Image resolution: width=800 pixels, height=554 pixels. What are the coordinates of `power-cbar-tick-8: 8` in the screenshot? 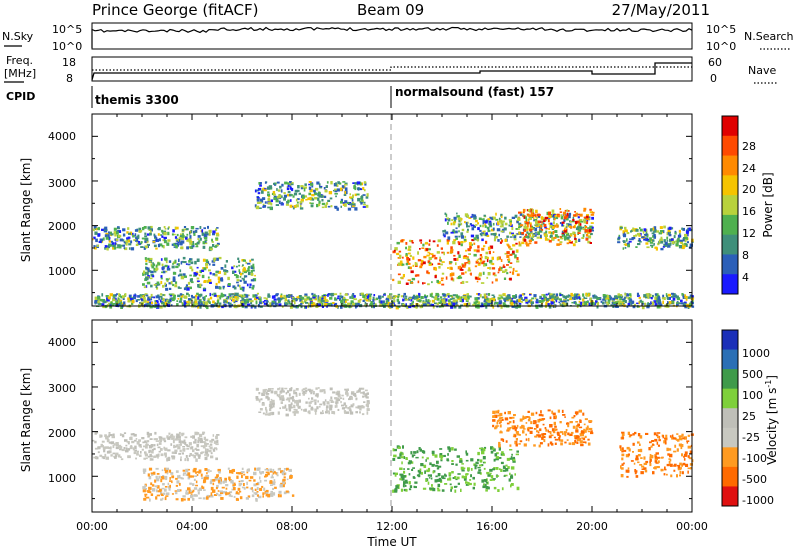 It's located at (745, 255).